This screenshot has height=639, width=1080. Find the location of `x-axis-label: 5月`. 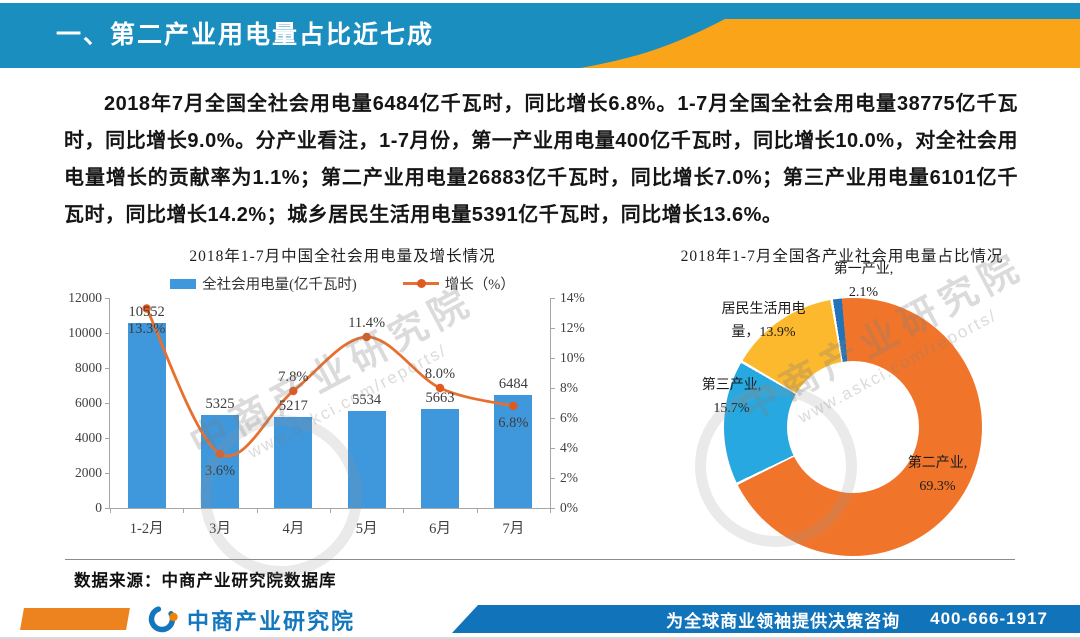

x-axis-label: 5月 is located at coordinates (366, 529).